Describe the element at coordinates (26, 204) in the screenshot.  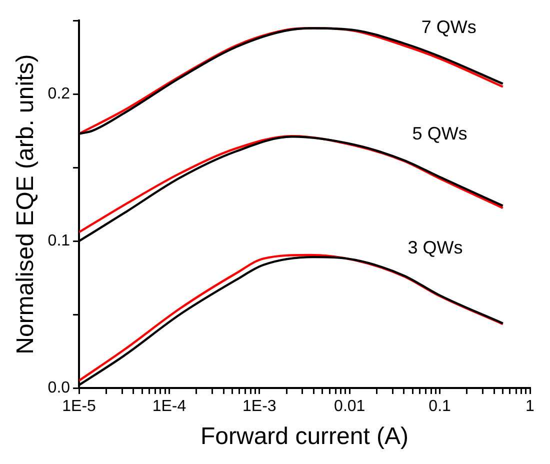
I see `y-axis-title: Normalised EQE (arb. units)` at that location.